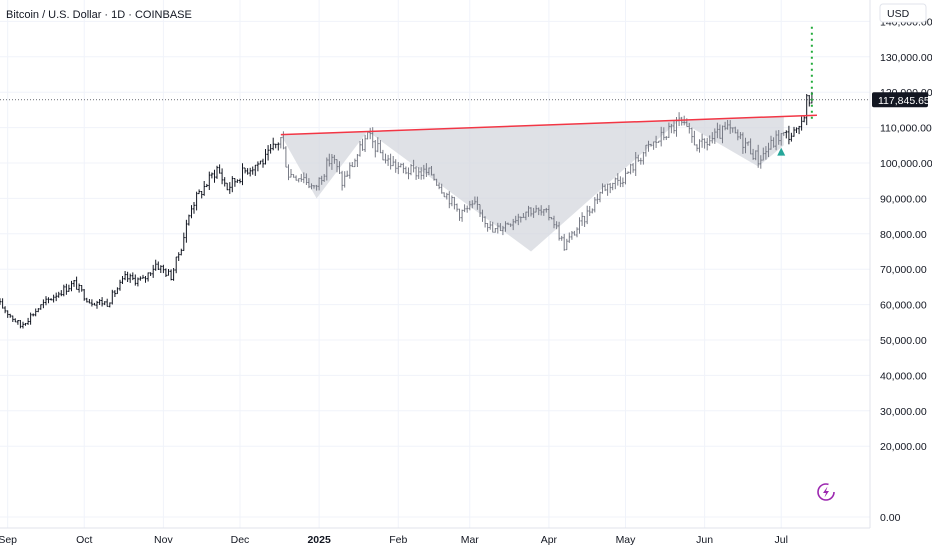 The width and height of the screenshot is (932, 550). What do you see at coordinates (319, 540) in the screenshot?
I see `x-tick-label: 2025` at bounding box center [319, 540].